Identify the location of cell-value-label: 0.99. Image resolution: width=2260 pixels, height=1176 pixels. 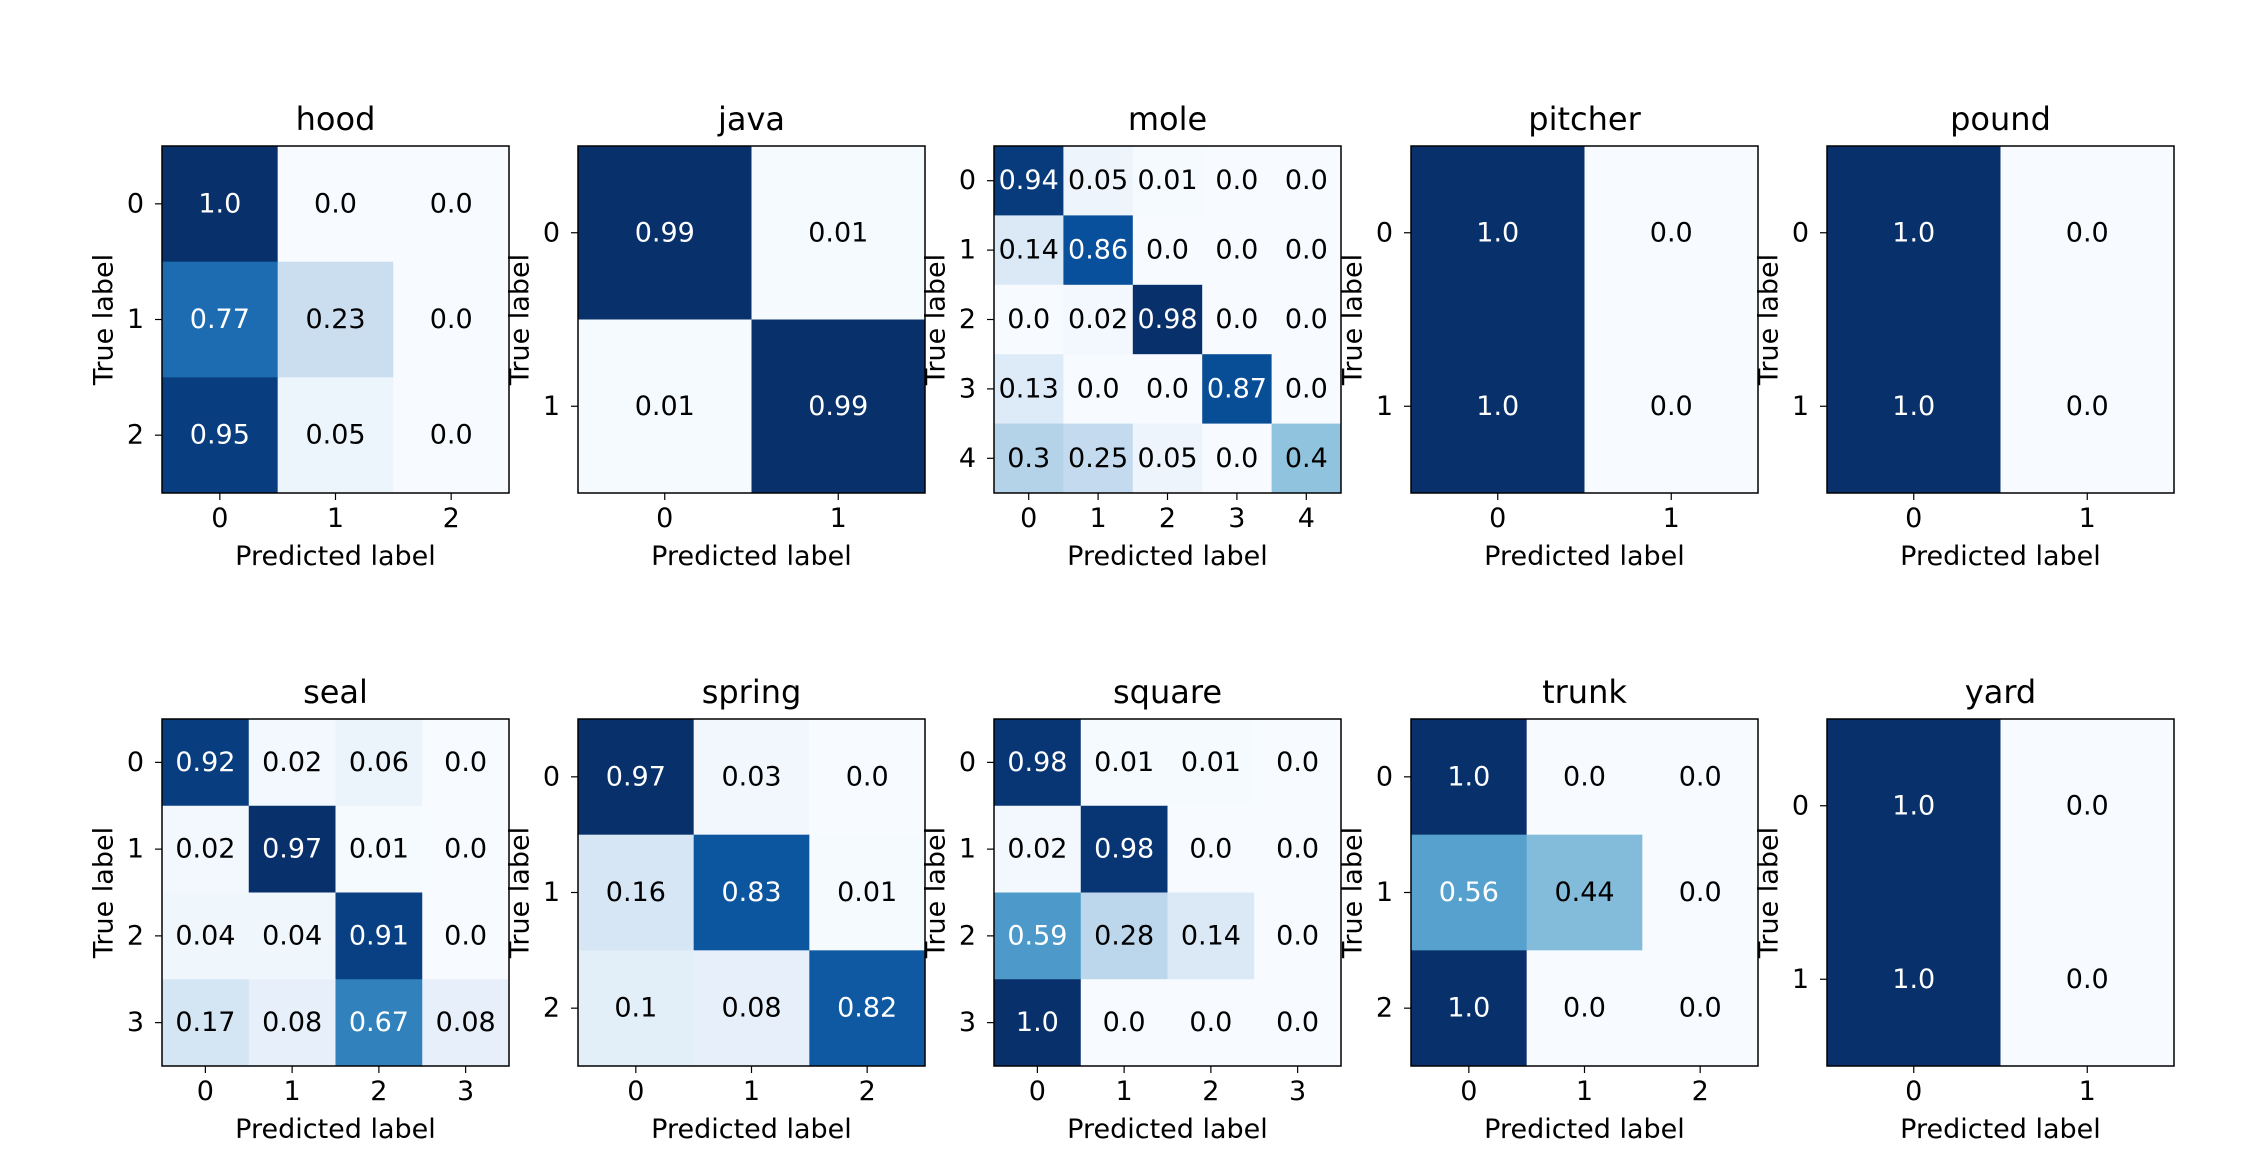
(838, 406).